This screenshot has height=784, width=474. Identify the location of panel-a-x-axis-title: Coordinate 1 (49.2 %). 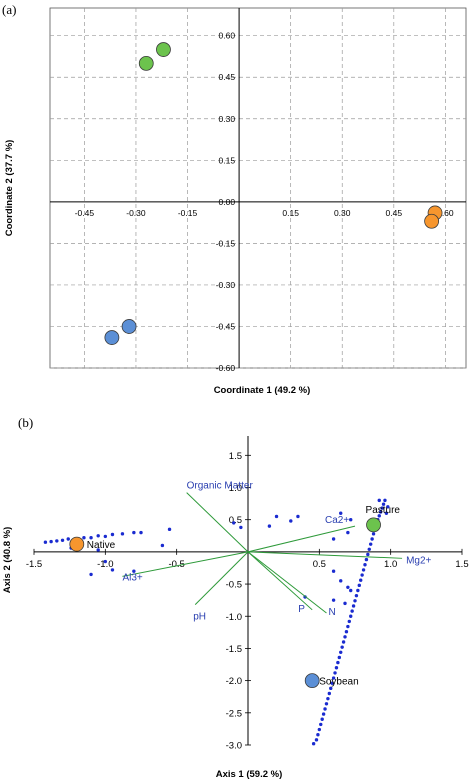
(262, 390).